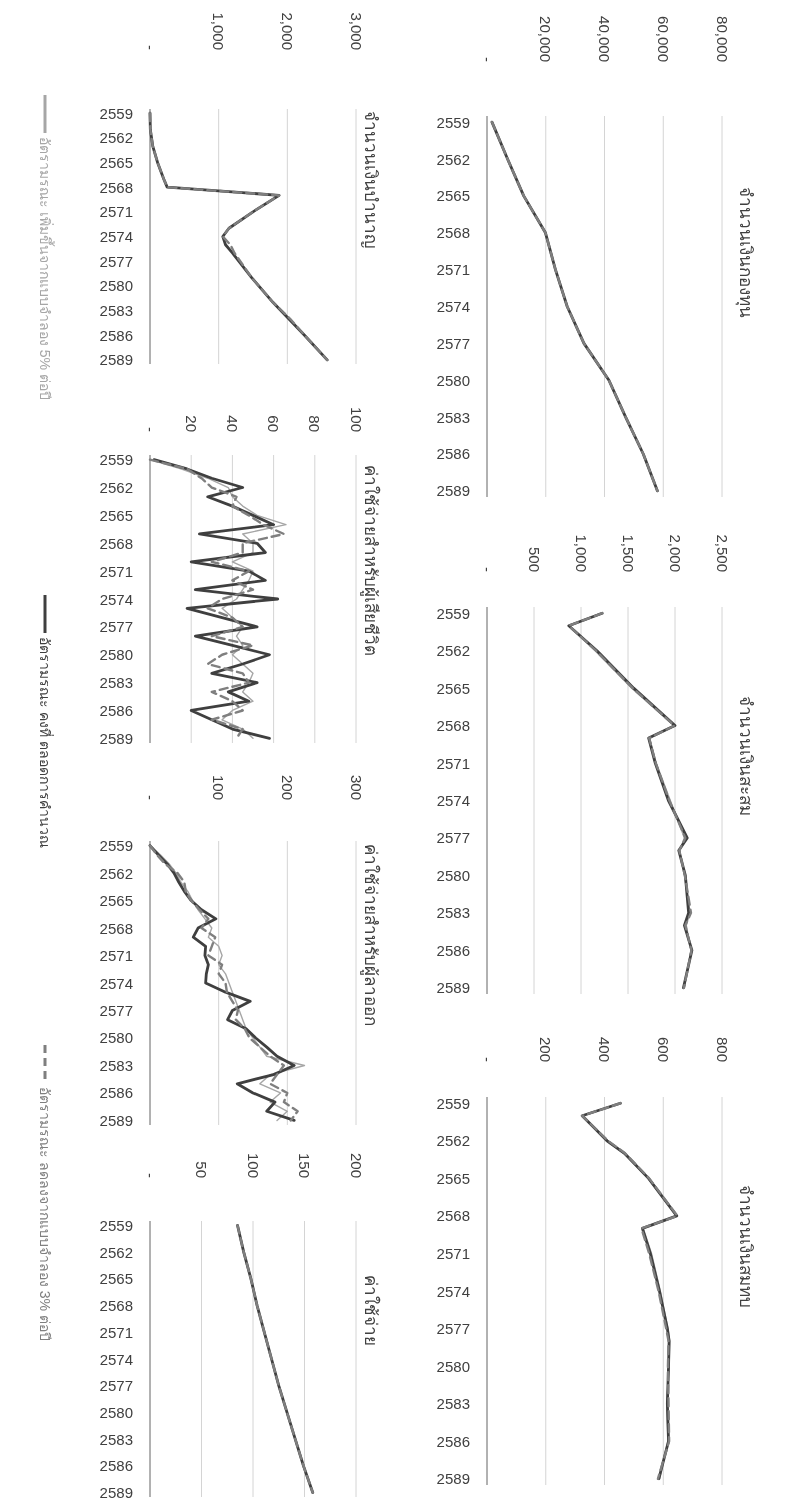  Describe the element at coordinates (356, 787) in the screenshot. I see `x-tick-label: 300` at that location.